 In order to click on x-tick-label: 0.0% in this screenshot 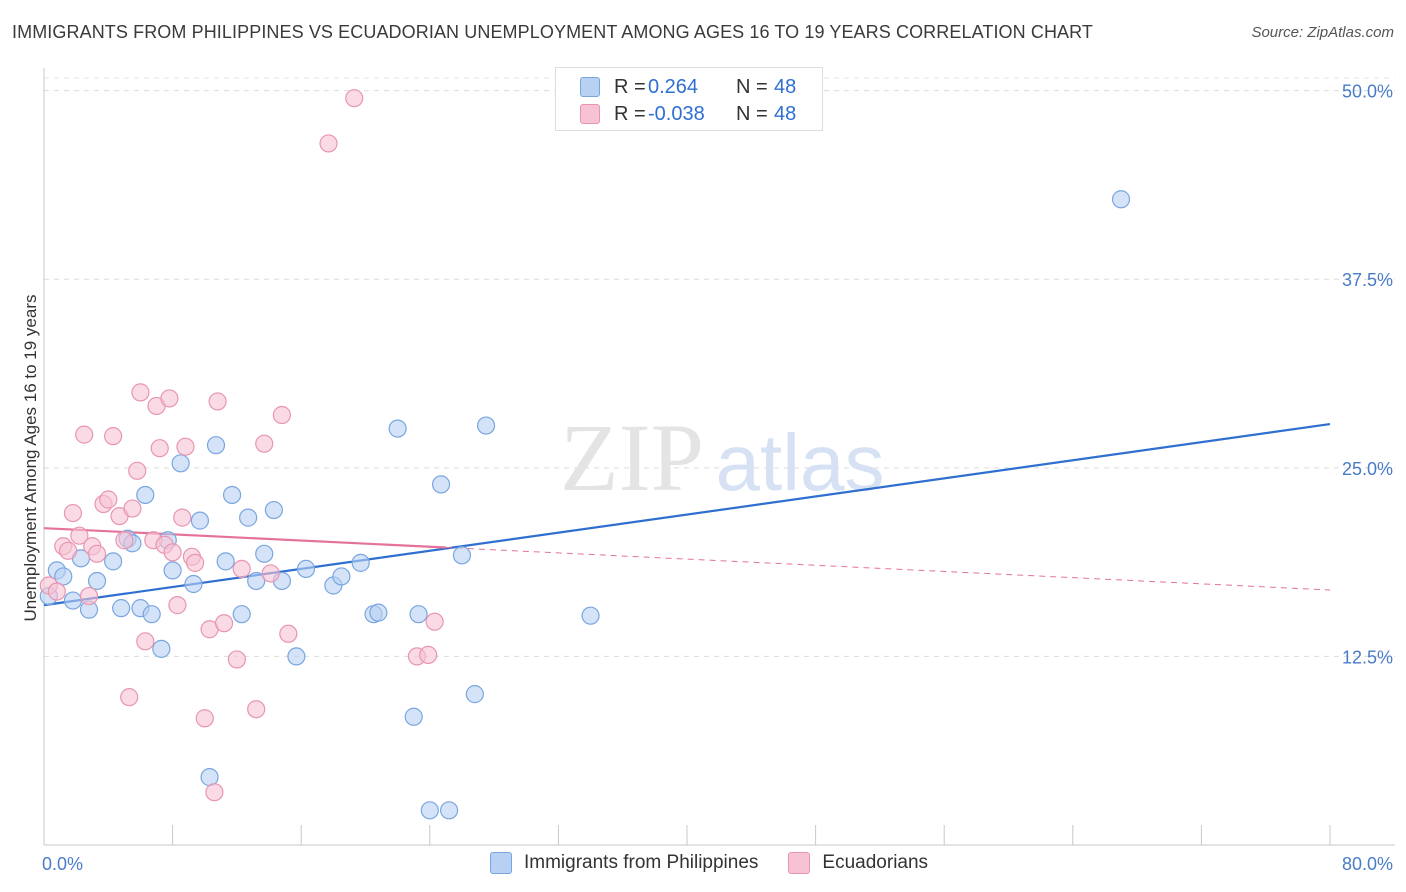, I will do `click(62, 864)`.